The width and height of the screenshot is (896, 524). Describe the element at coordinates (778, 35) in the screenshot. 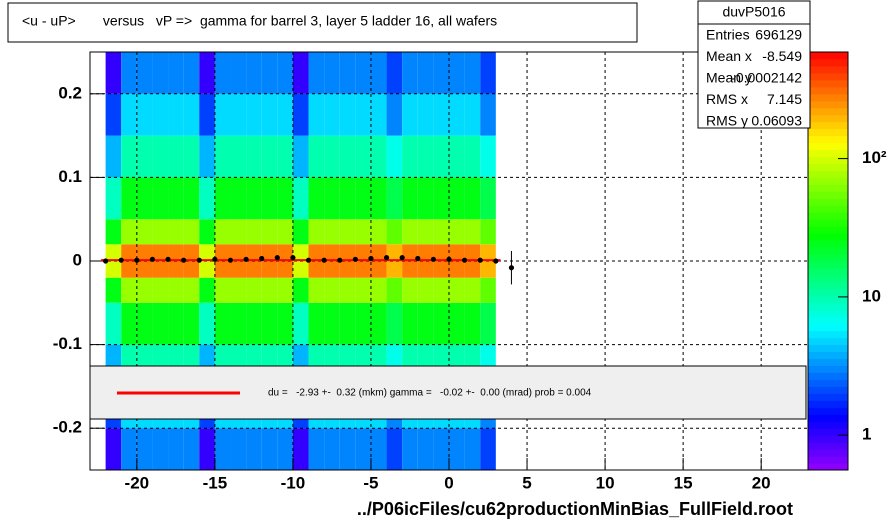

I see `stats-value: 696129` at that location.